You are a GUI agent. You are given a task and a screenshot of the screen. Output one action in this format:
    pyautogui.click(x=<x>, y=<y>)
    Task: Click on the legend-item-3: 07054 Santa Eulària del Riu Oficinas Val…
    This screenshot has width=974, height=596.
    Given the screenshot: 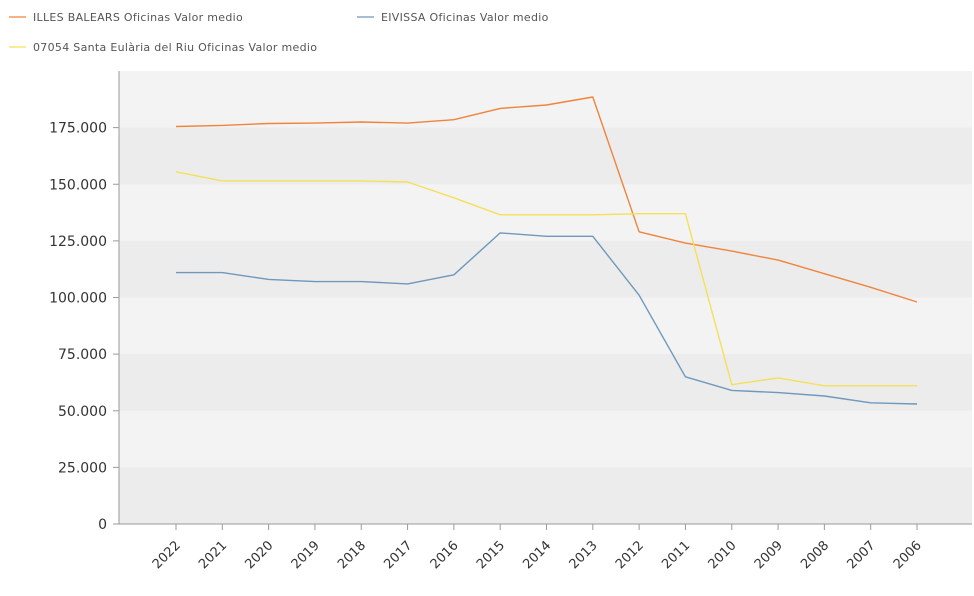 What is the action you would take?
    pyautogui.click(x=163, y=47)
    